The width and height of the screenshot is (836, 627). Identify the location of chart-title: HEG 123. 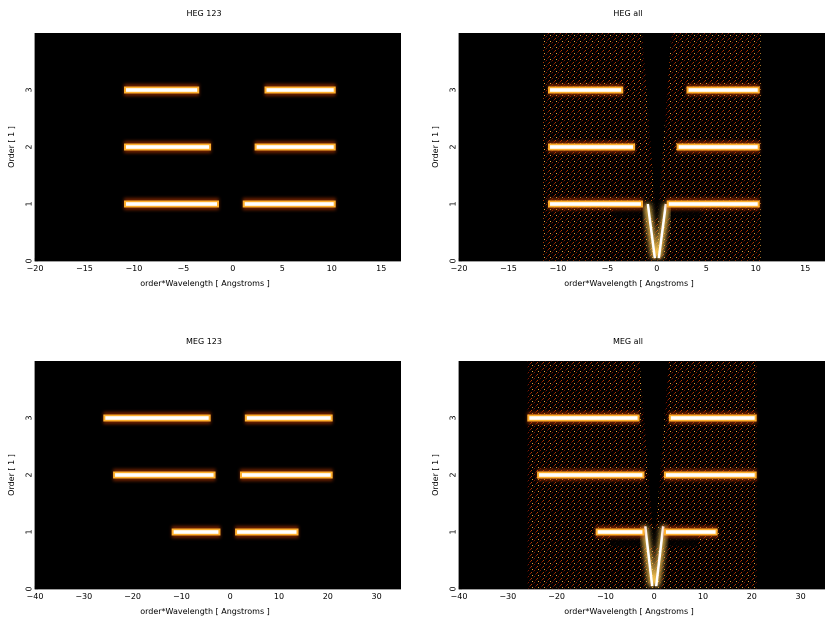
(203, 13).